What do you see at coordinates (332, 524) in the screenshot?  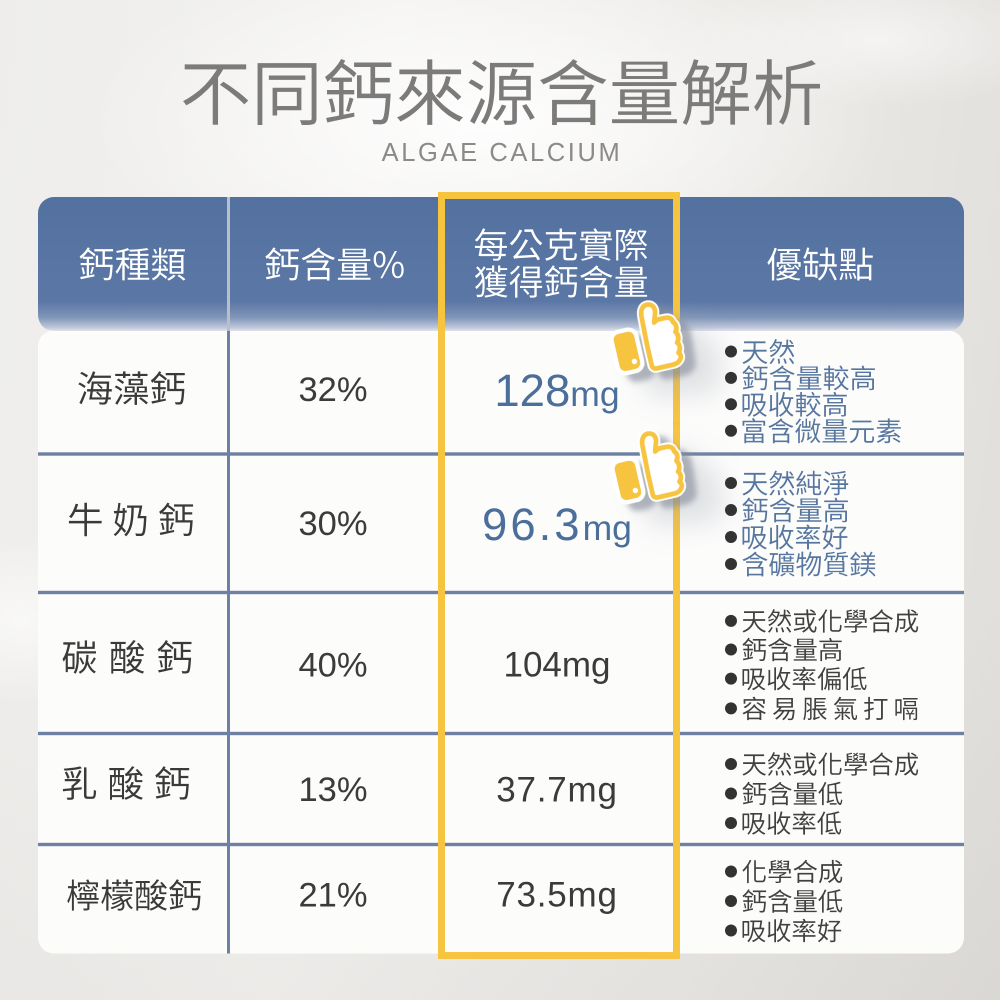 I see `svg-text: 30%` at bounding box center [332, 524].